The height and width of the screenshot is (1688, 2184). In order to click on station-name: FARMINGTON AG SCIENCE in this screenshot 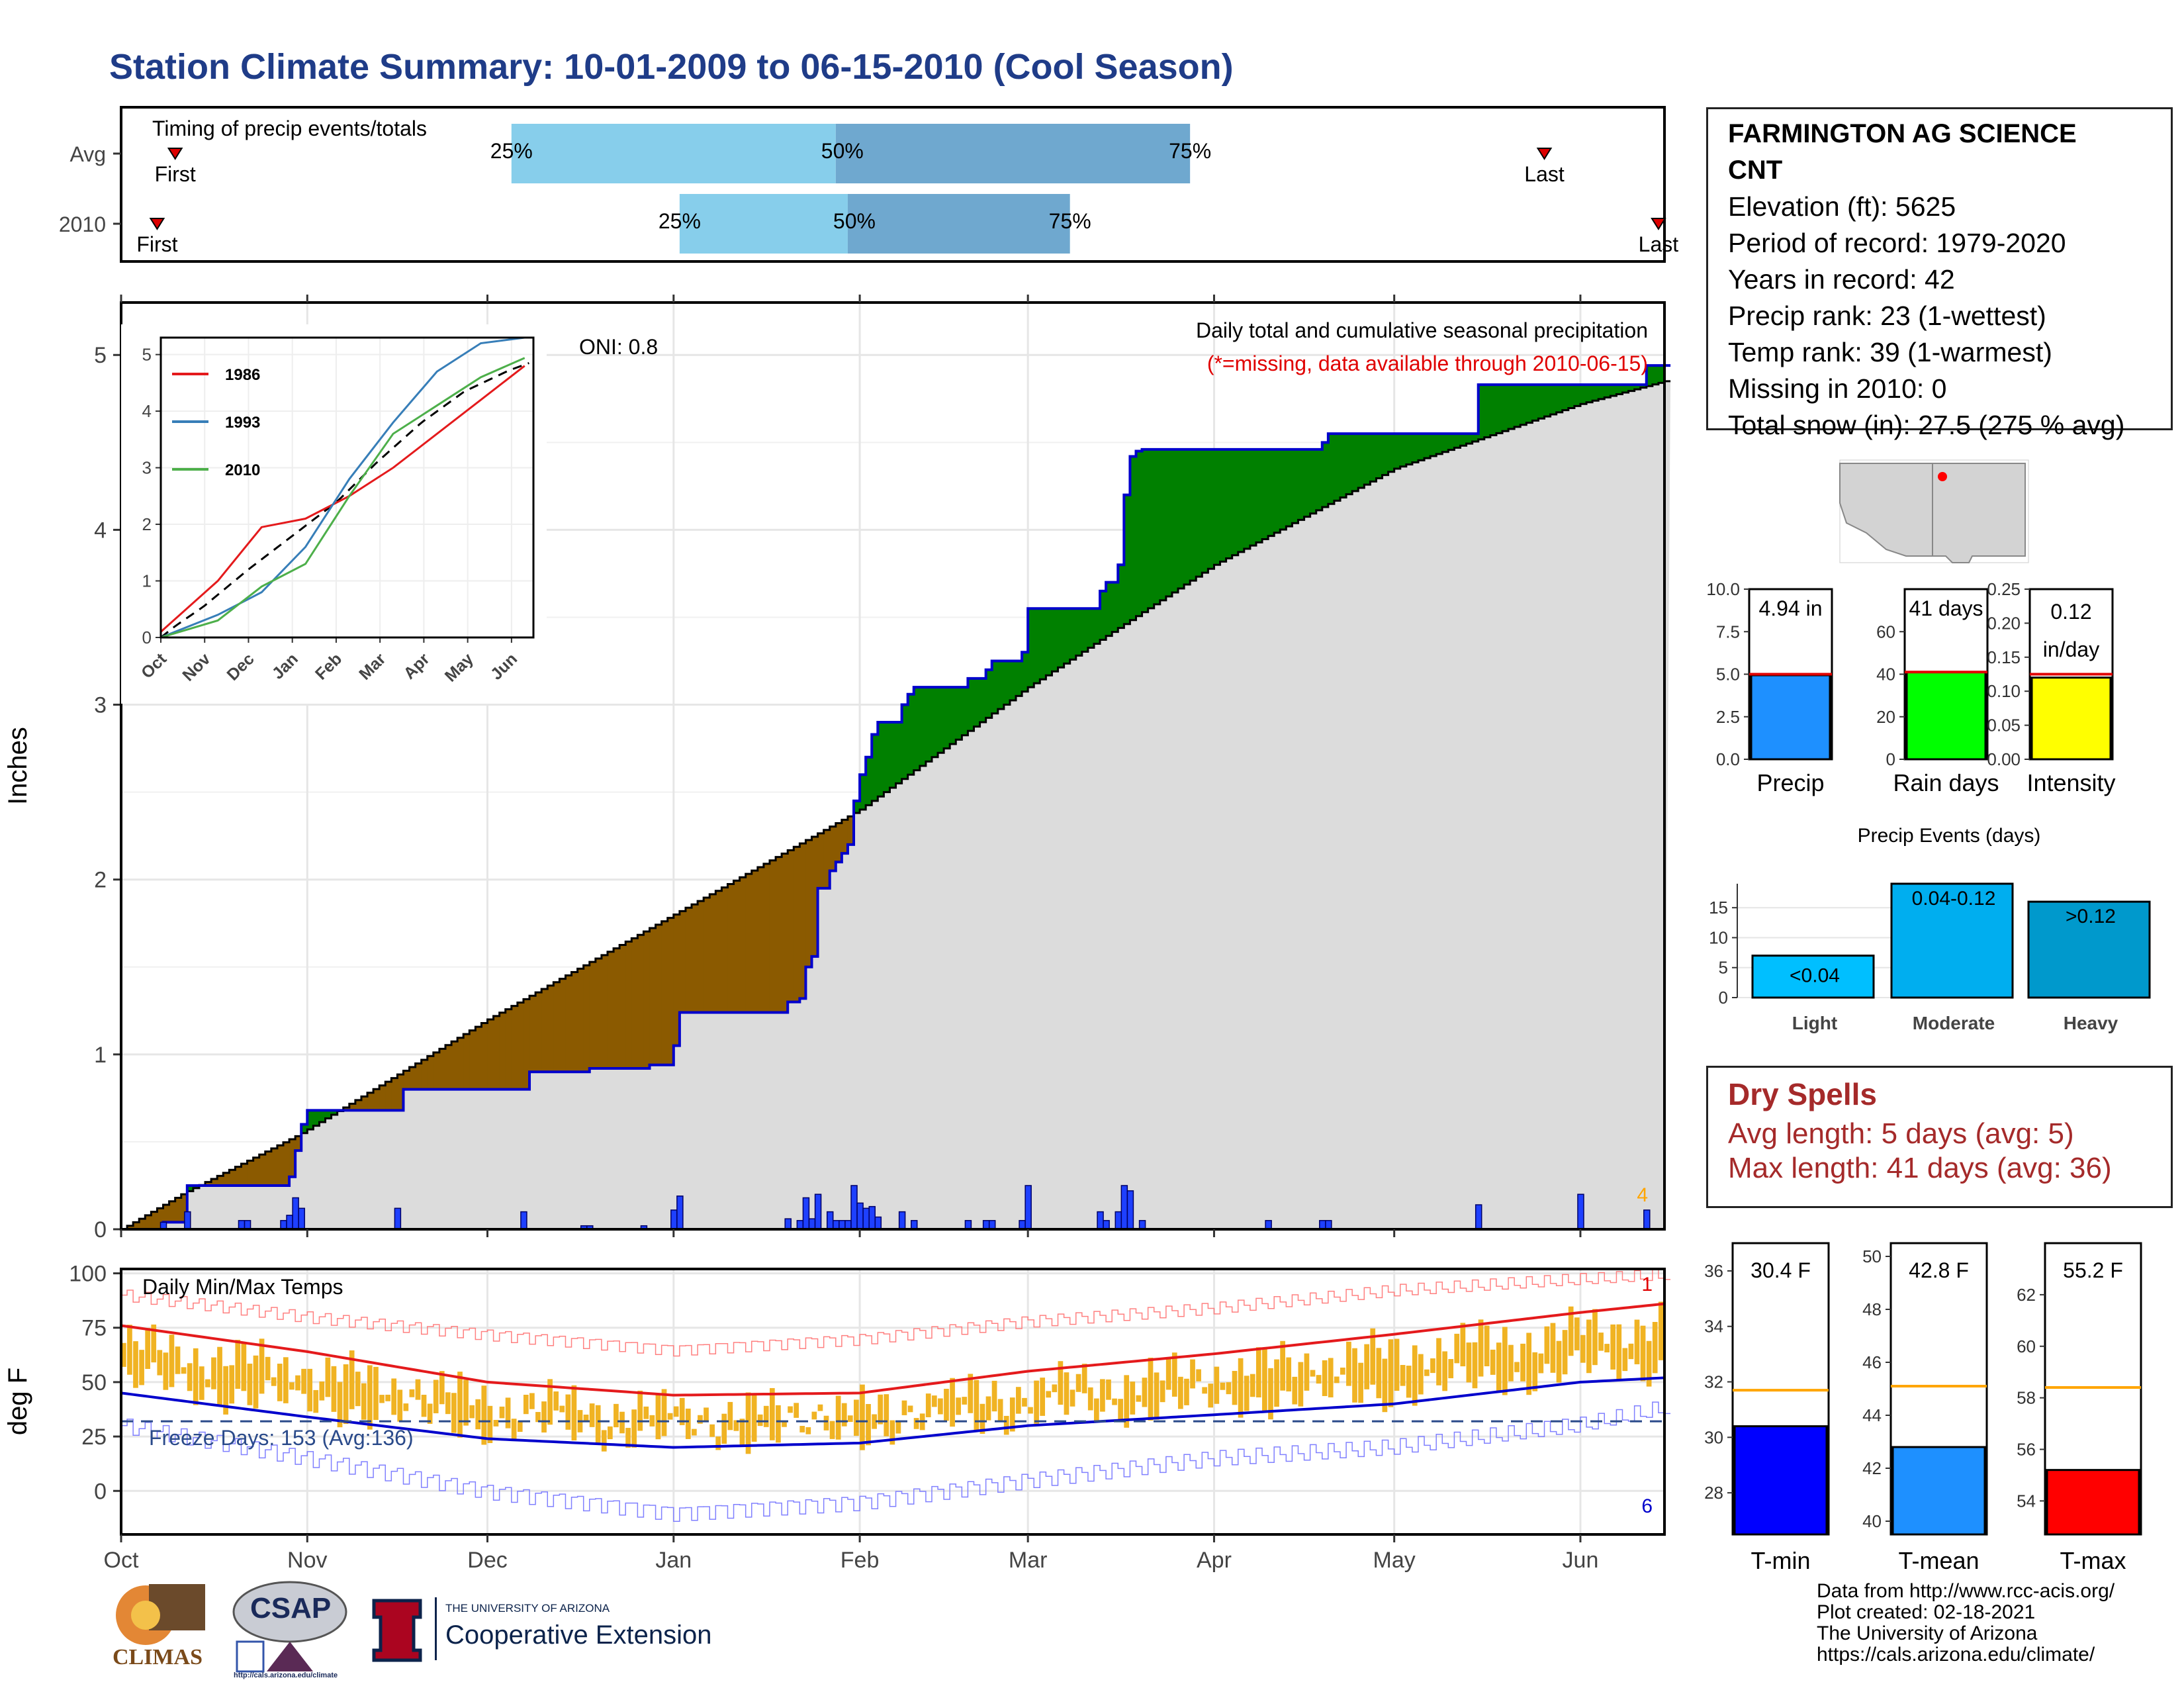, I will do `click(1903, 133)`.